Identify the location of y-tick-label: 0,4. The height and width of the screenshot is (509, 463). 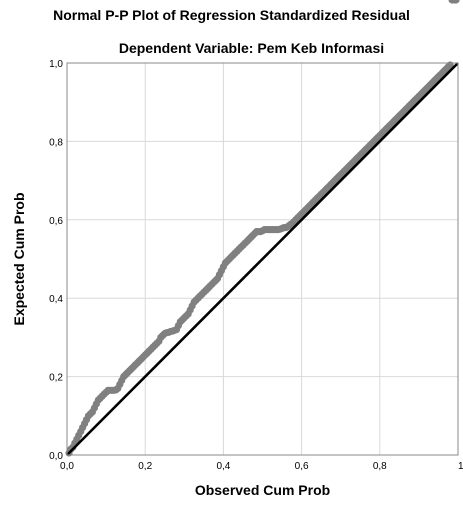
(56, 299).